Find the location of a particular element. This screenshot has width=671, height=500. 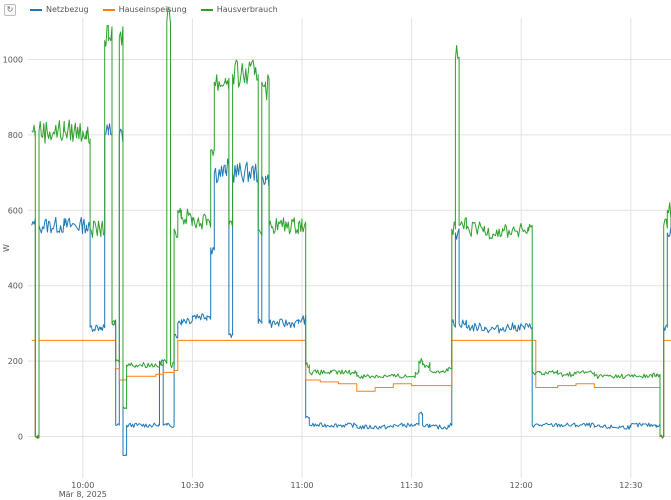

x-tick-label: 12:30 is located at coordinates (630, 485).